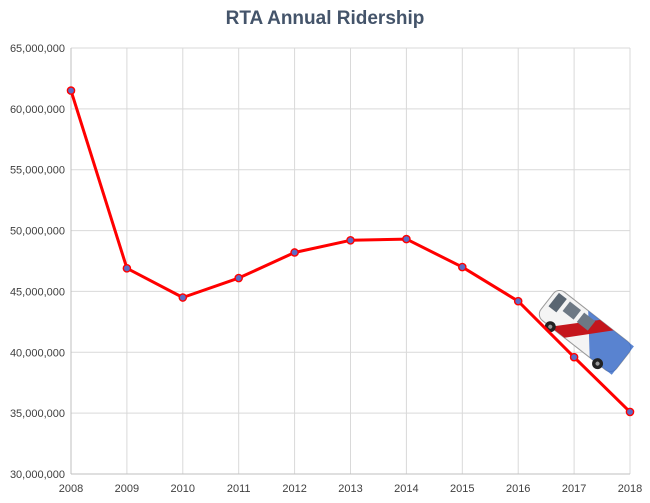 The width and height of the screenshot is (650, 503). What do you see at coordinates (37, 353) in the screenshot?
I see `y-tick-label: 40,000,000` at bounding box center [37, 353].